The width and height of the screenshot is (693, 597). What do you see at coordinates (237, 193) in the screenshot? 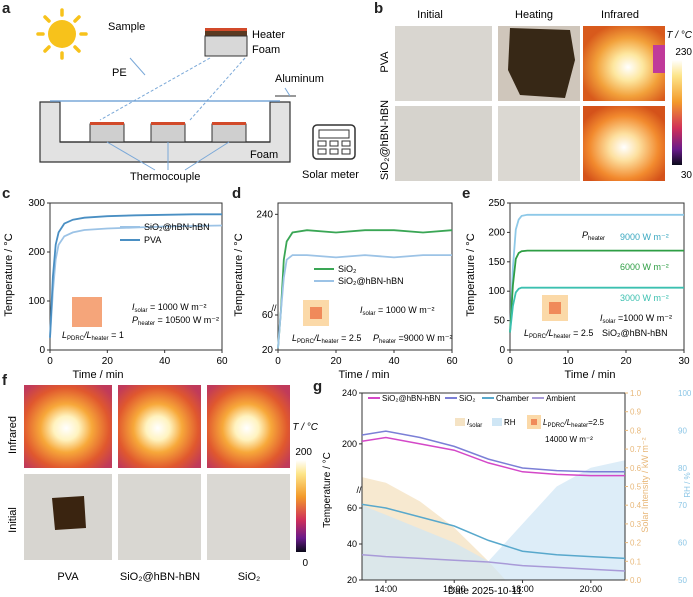
I see `panel-label-d: d` at bounding box center [237, 193].